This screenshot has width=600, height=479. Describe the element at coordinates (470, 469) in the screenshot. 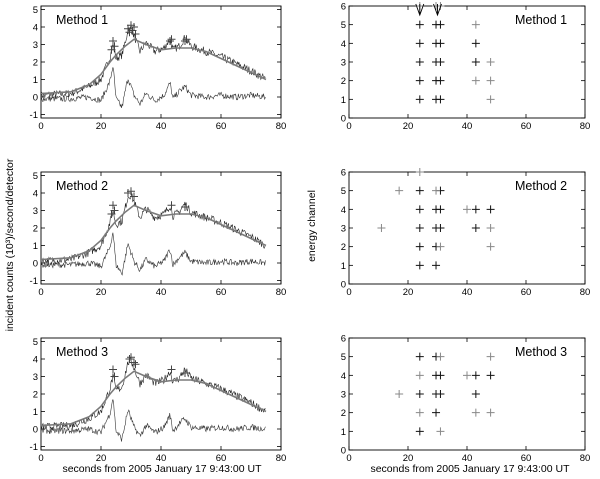

I see `right-xlabel: seconds from 2005 January 17 9:43:00 UT` at that location.